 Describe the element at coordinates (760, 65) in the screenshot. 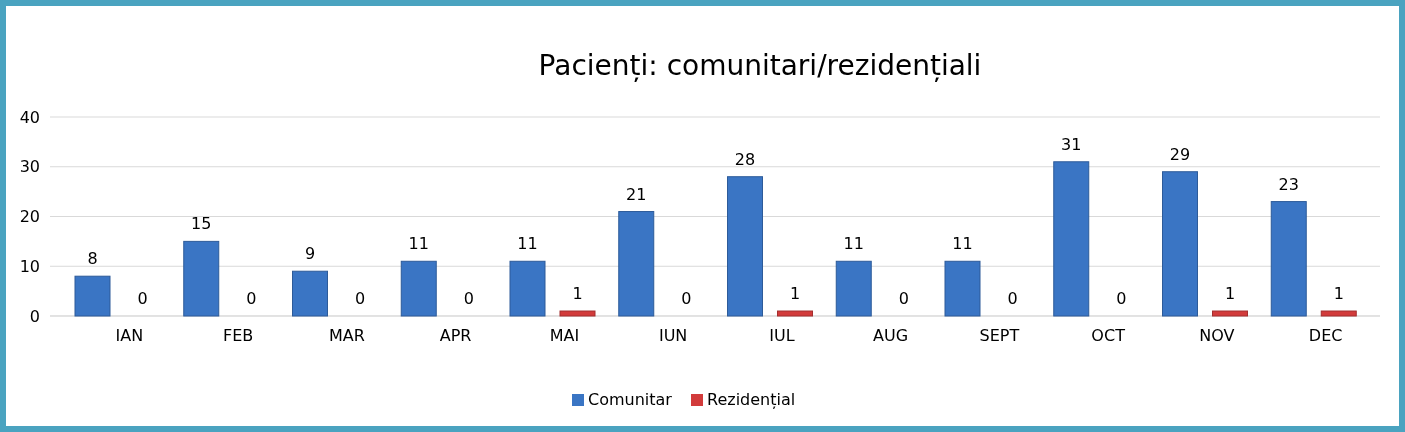

I see `chart-title: Pacienți: comunitari/rezidențiali` at that location.